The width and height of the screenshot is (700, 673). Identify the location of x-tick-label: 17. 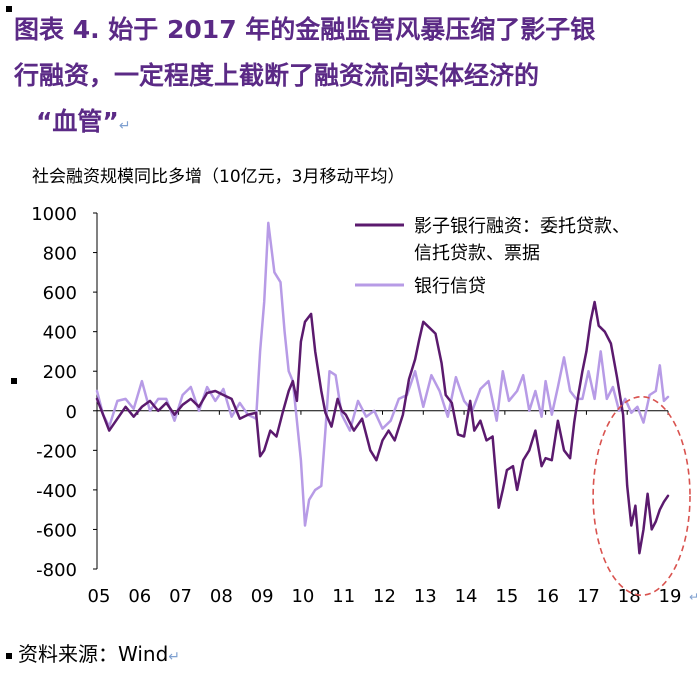
(588, 596).